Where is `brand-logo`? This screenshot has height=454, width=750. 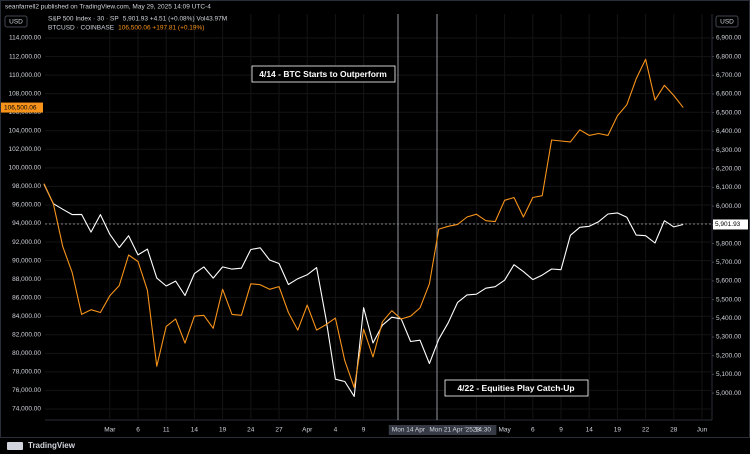
brand-logo is located at coordinates (15, 446).